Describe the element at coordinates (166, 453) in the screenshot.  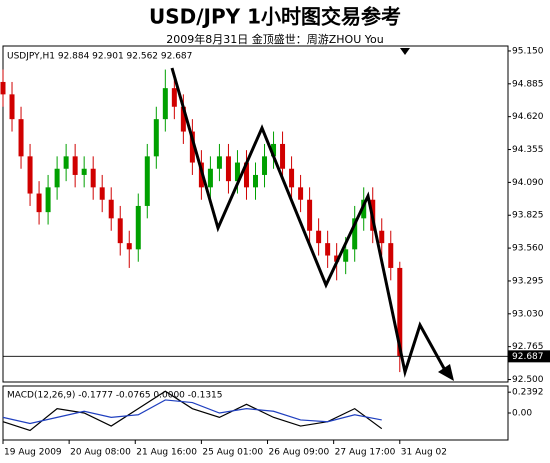
I see `x-tick-label: 21 Aug 16:00` at that location.